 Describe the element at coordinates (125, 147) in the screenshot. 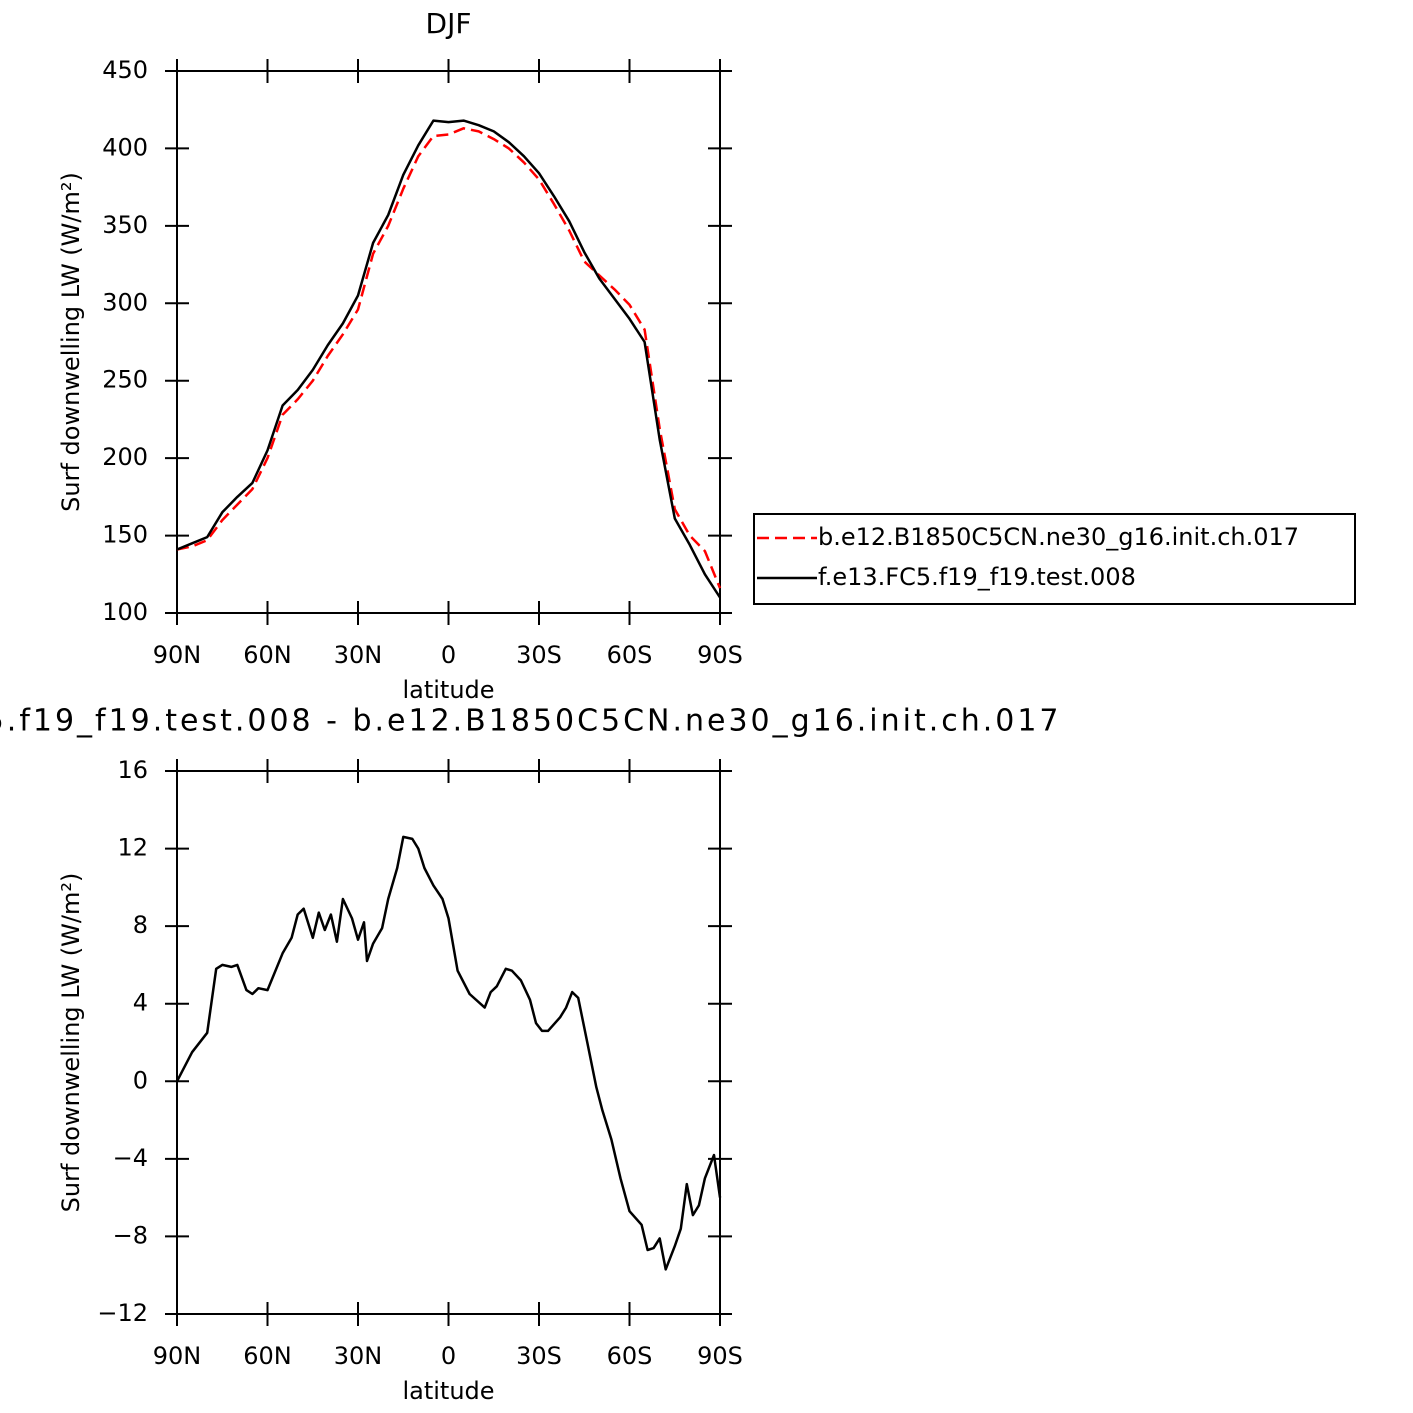

I see `y-tick-label: 400` at that location.